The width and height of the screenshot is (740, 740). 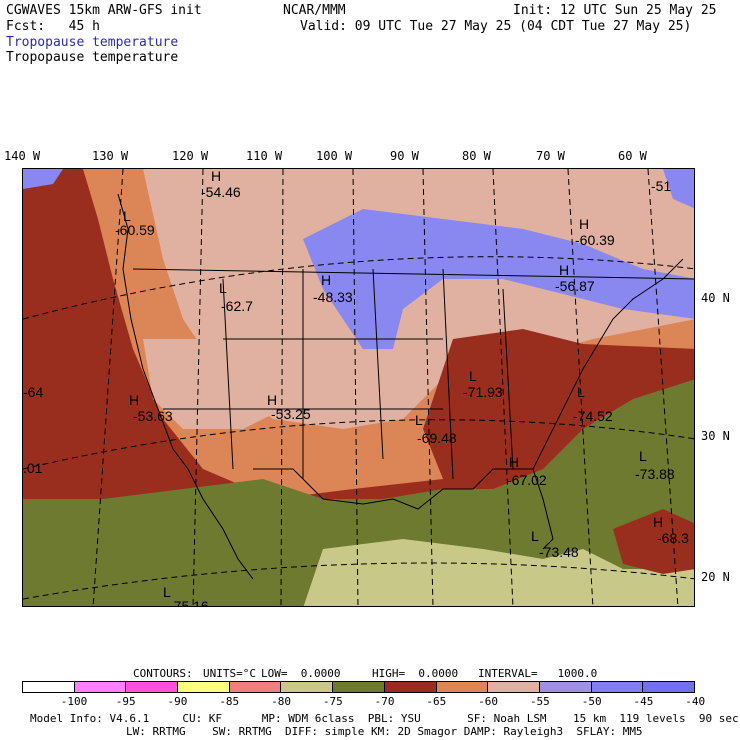 I want to click on hl-value: -75.16, so click(x=189, y=602).